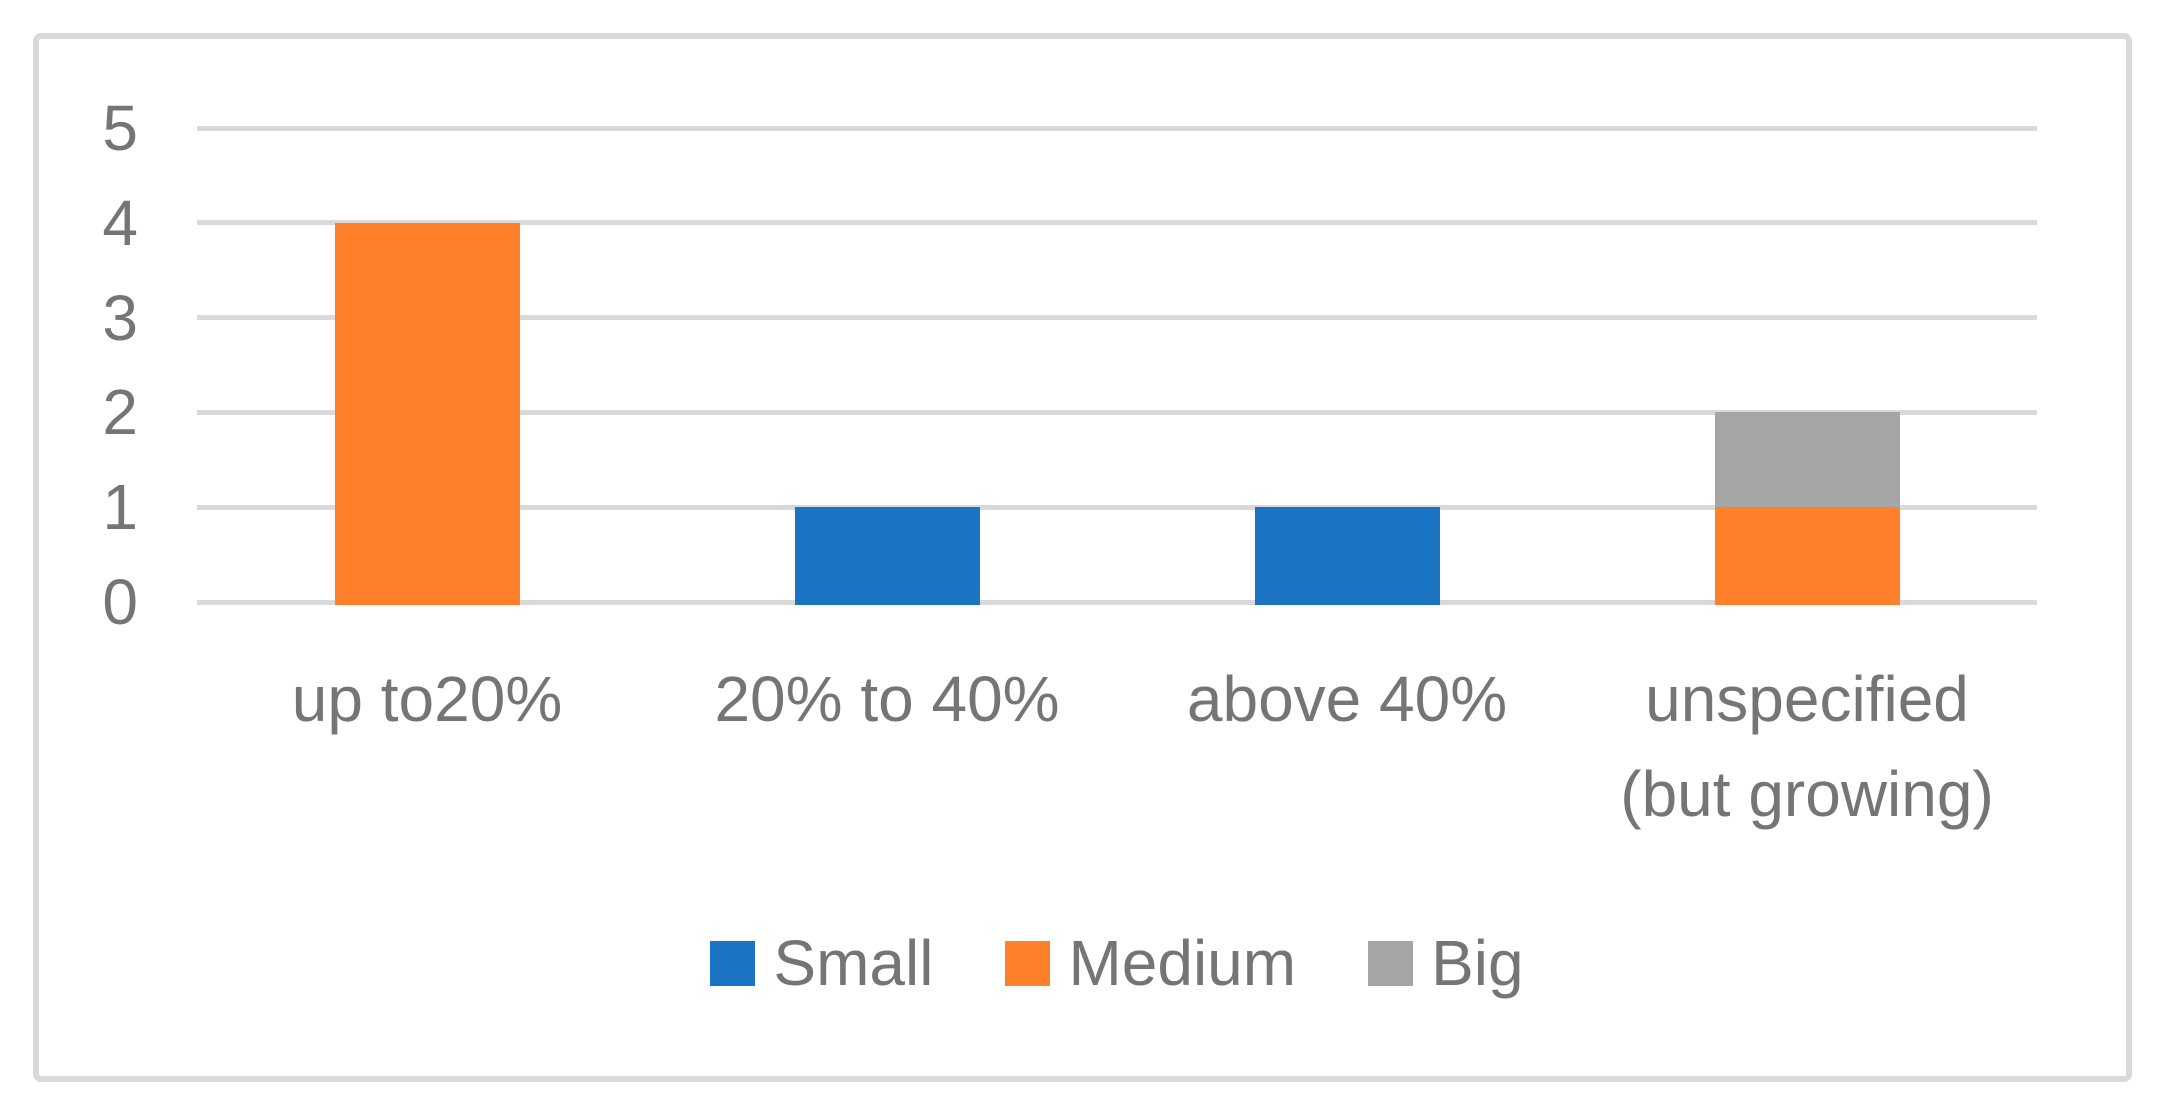 This screenshot has width=2161, height=1109. What do you see at coordinates (120, 317) in the screenshot?
I see `y-tick-label-3: 3` at bounding box center [120, 317].